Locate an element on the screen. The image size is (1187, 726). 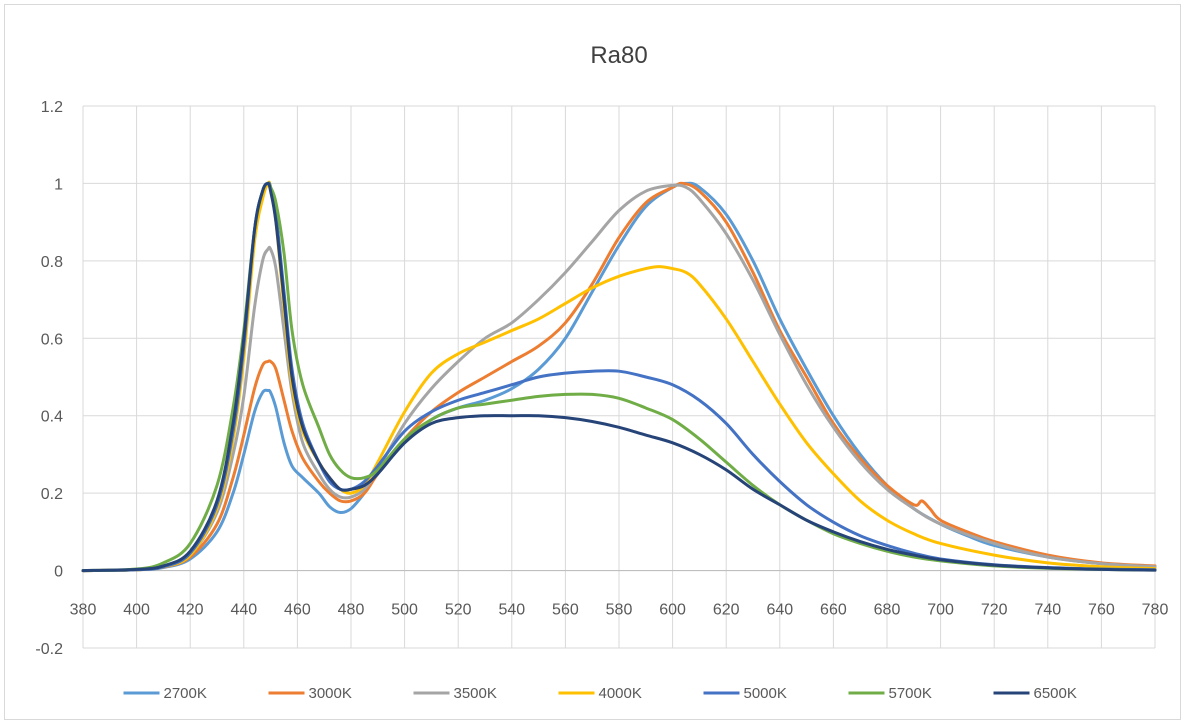
y-tick-label: -0.2 is located at coordinates (49, 649).